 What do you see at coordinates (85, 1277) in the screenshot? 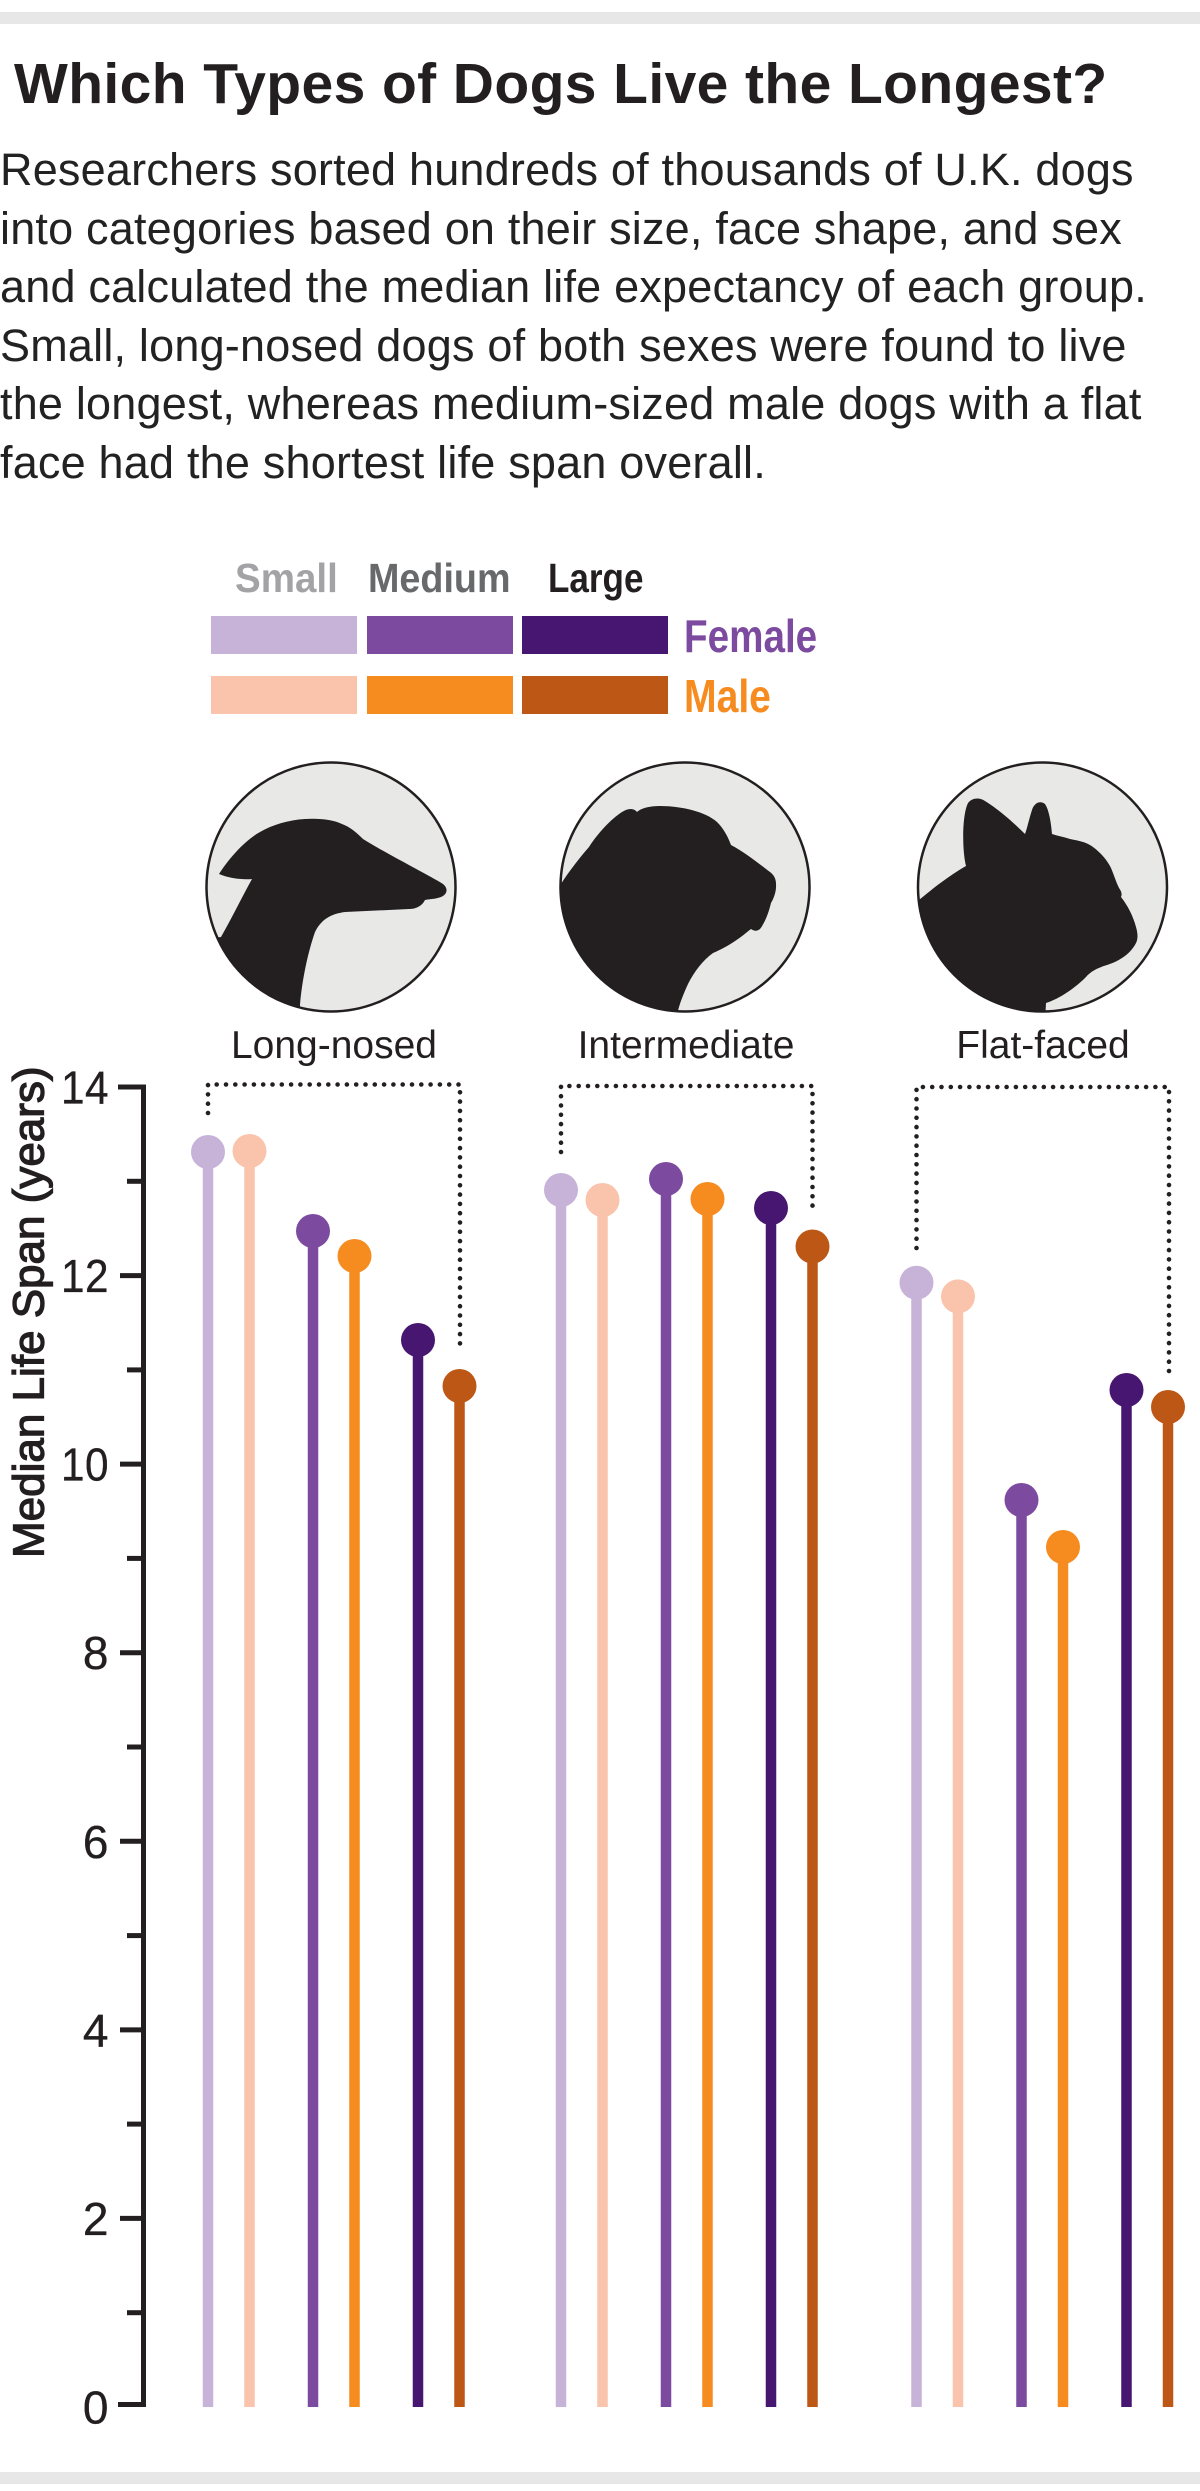
I see `svg-text: 12` at bounding box center [85, 1277].